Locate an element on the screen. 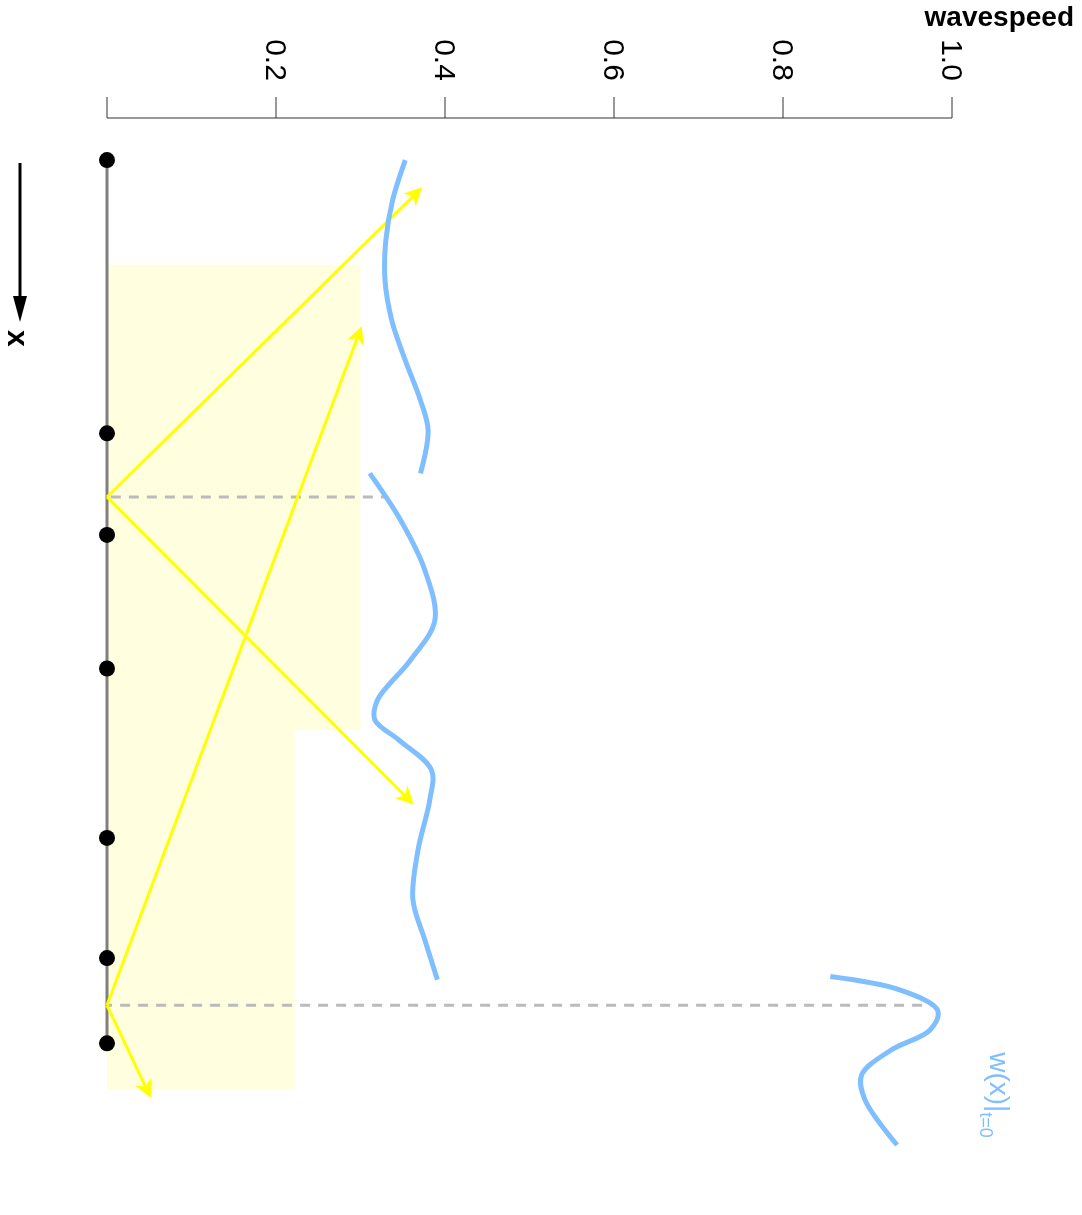  y-axis-title: x is located at coordinates (18, 338).